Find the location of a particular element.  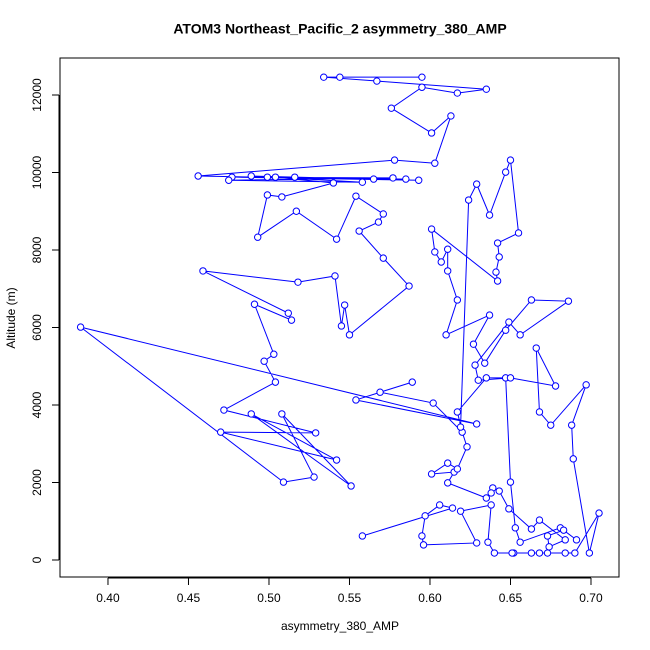

y-tick-label: 0 is located at coordinates (37, 559).